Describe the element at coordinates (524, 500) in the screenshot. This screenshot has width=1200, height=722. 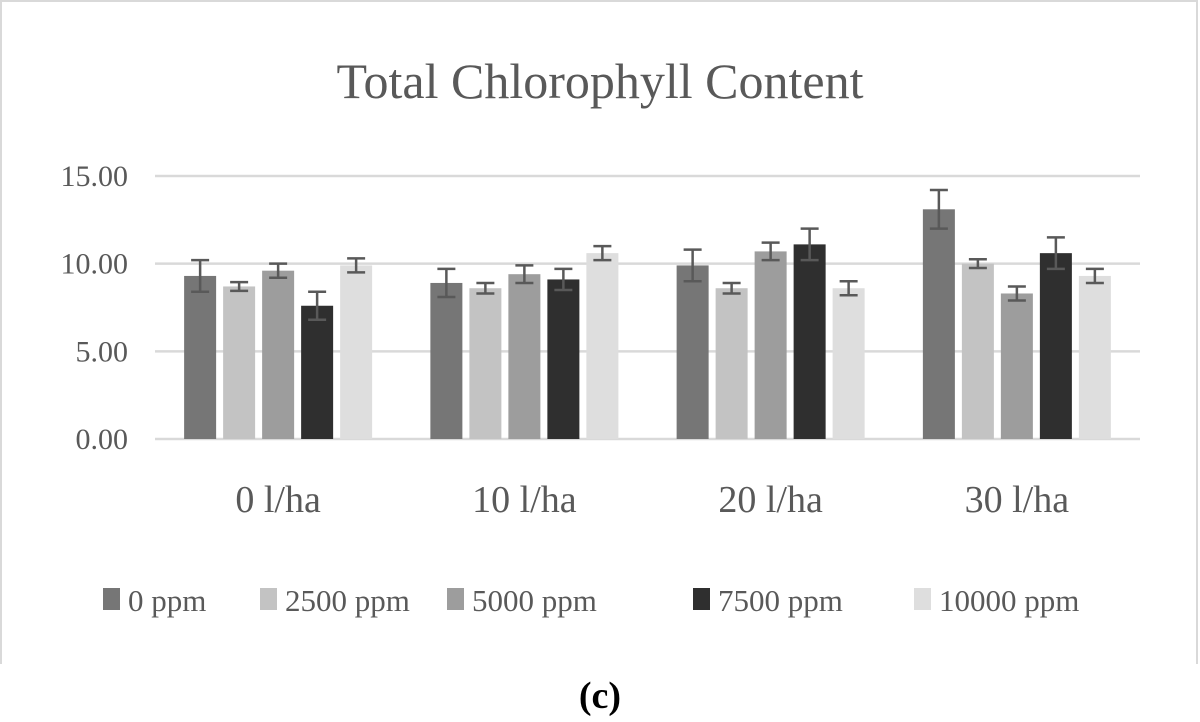
I see `x-tick-label: 10 l/ha` at that location.